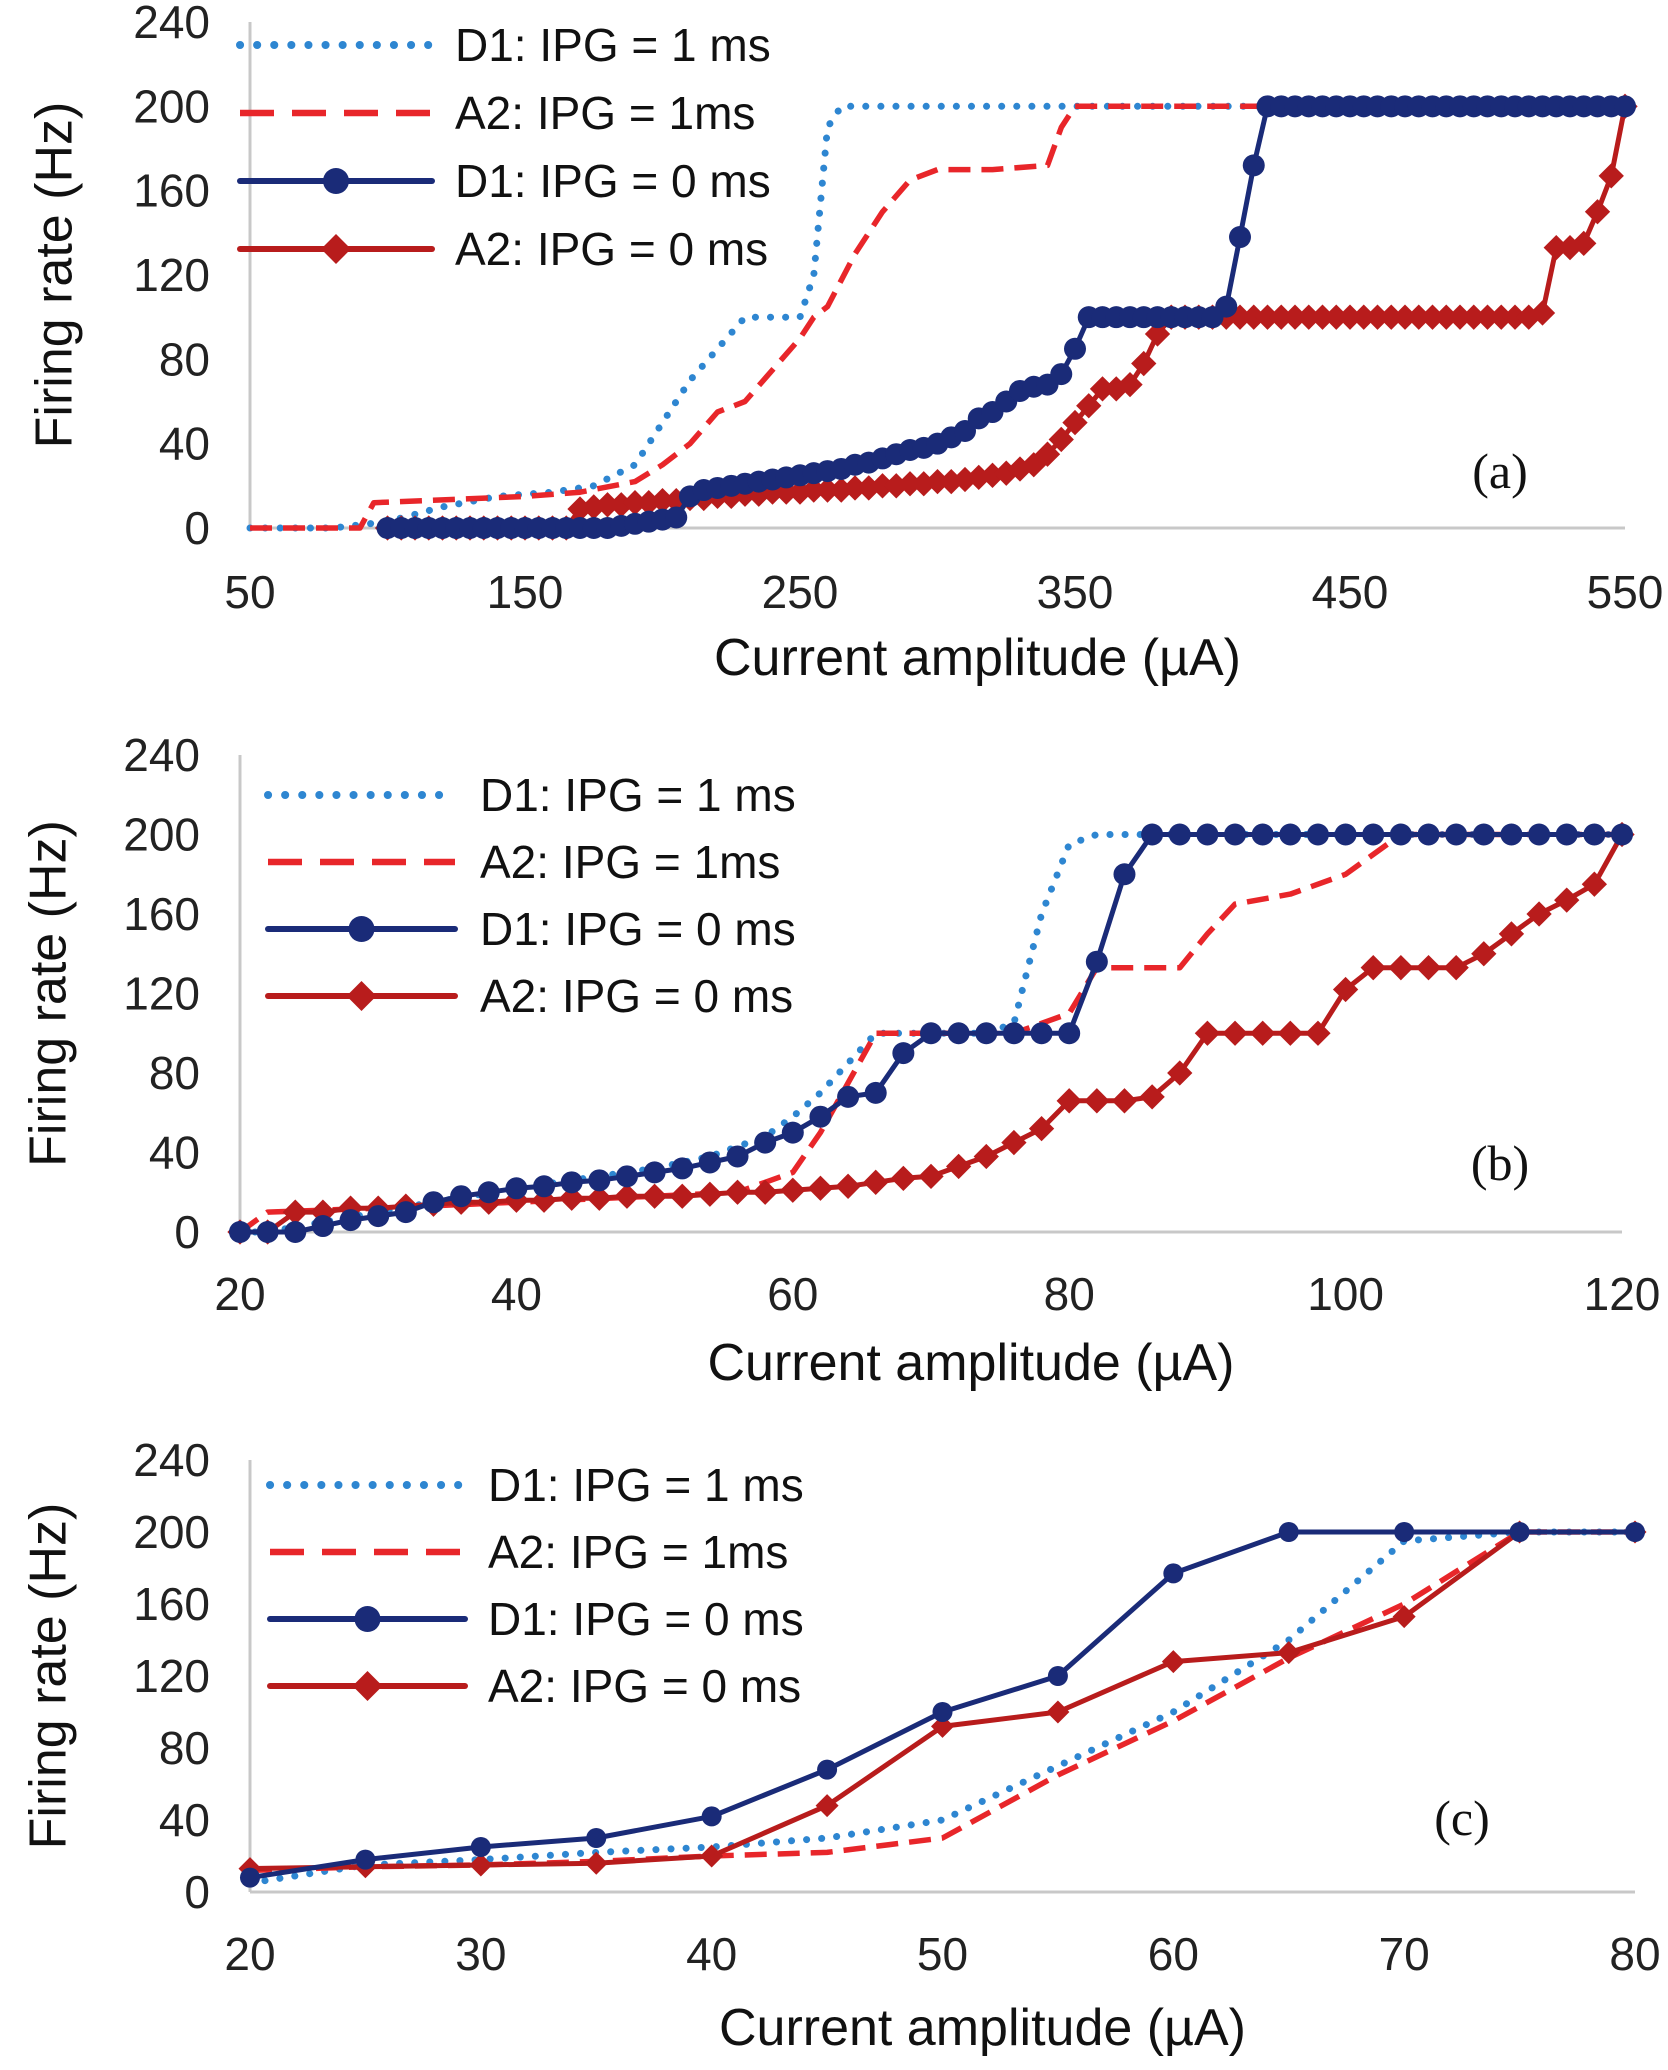  I want to click on y-tick-label: 0, so click(197, 528).